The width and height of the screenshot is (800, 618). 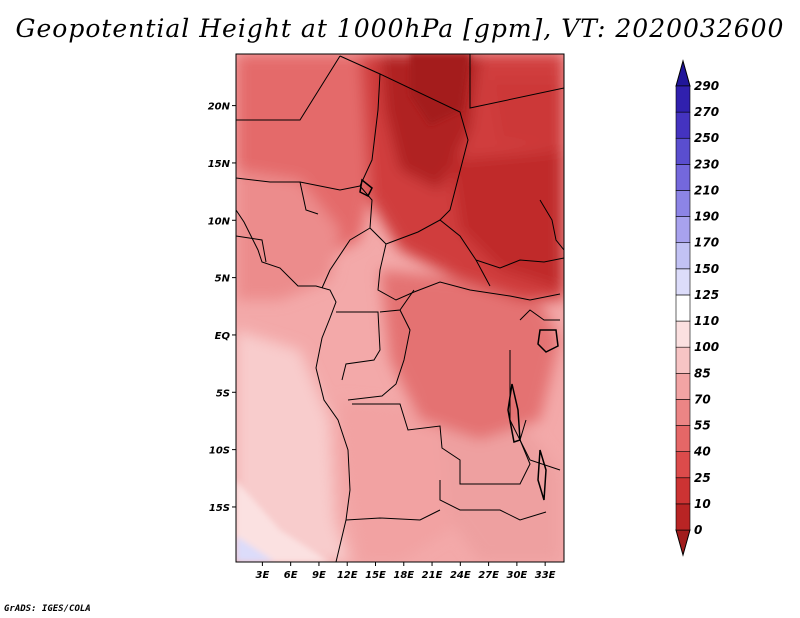 What do you see at coordinates (375, 575) in the screenshot?
I see `x-tick-label: 15E` at bounding box center [375, 575].